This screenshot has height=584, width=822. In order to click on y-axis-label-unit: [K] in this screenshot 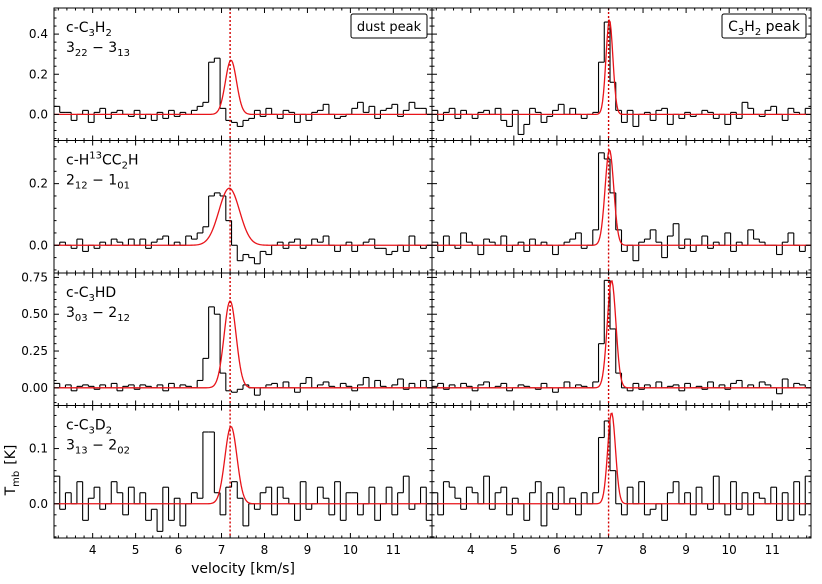, I will do `click(11, 455)`.